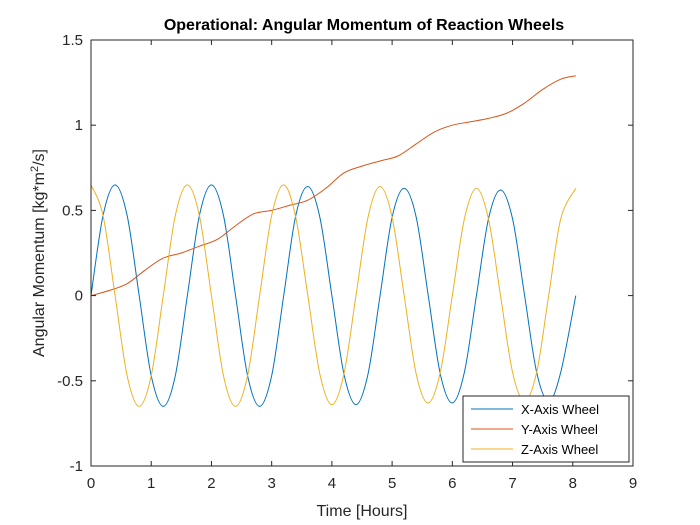 Image resolution: width=700 pixels, height=525 pixels. I want to click on y-tick-label: 0, so click(79, 296).